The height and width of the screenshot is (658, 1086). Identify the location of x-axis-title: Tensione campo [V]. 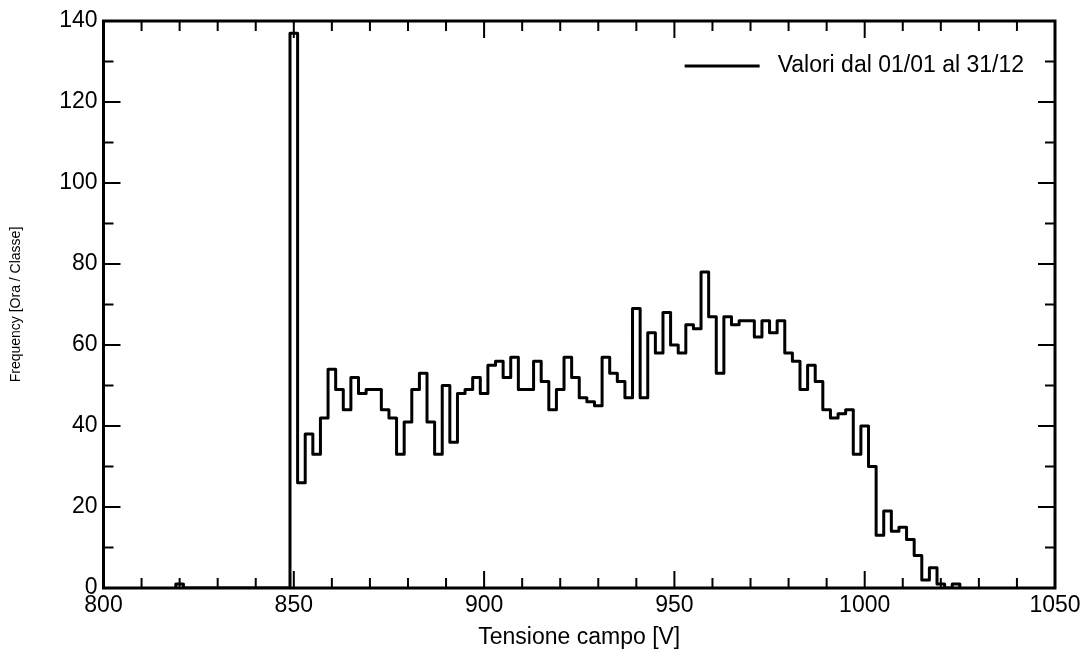
(579, 635).